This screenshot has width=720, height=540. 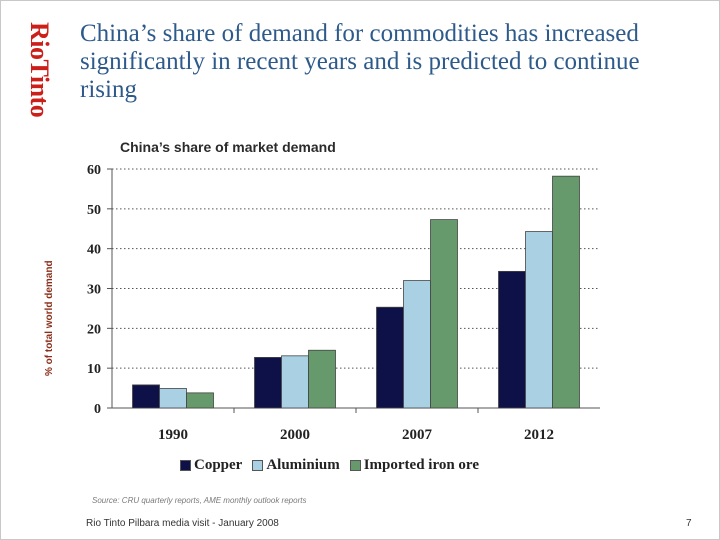 What do you see at coordinates (173, 398) in the screenshot?
I see `bar-aluminium-1990` at bounding box center [173, 398].